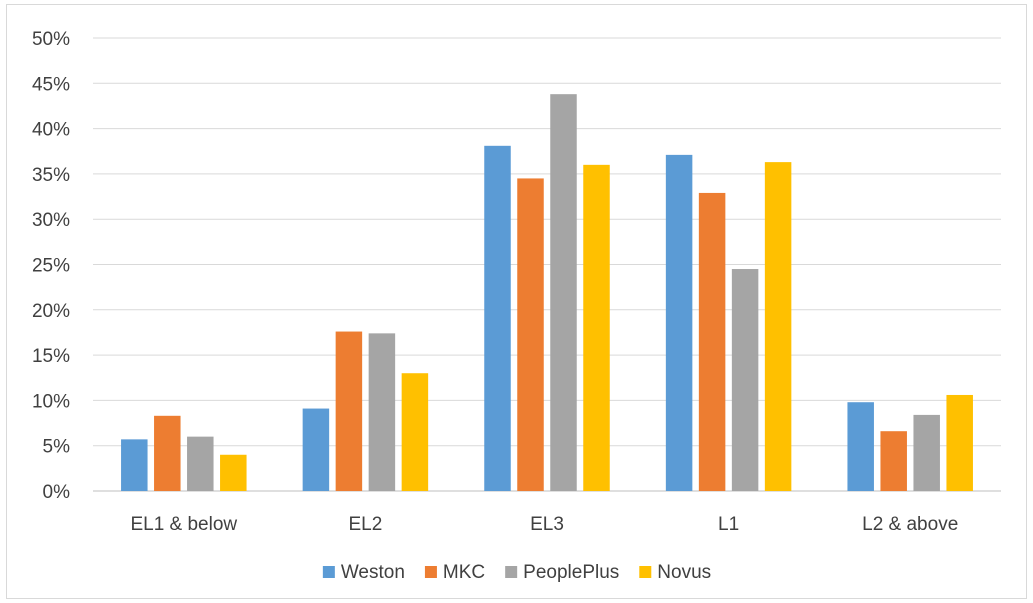  What do you see at coordinates (910, 524) in the screenshot?
I see `x-category-label: L2 & above` at bounding box center [910, 524].